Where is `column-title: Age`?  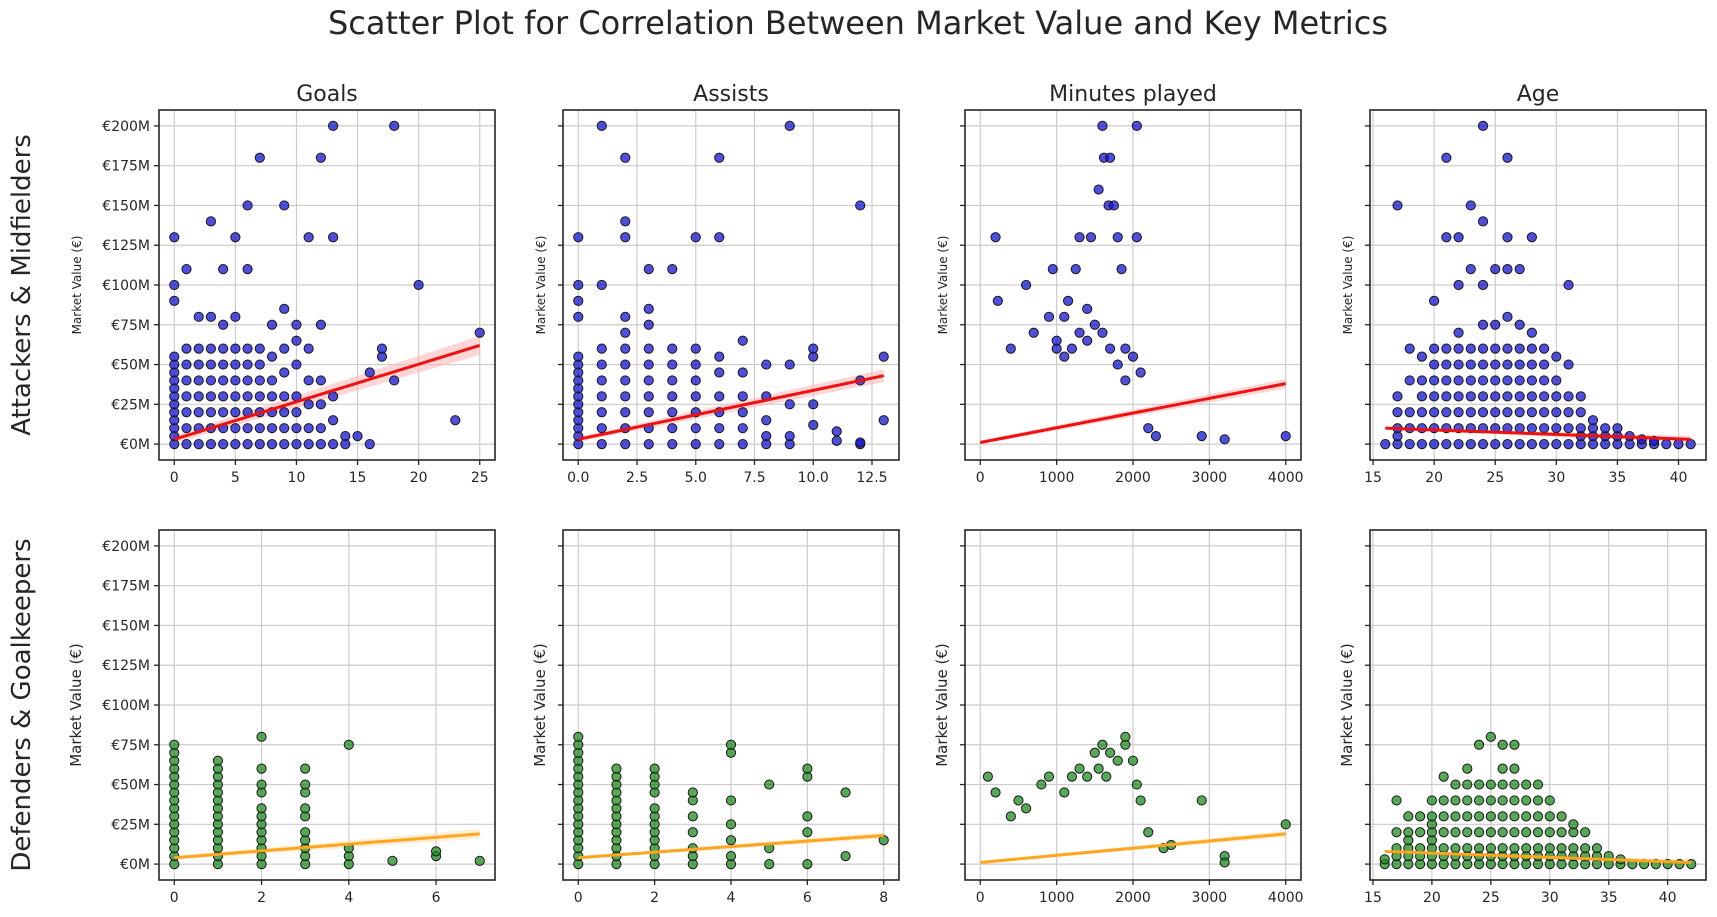 column-title: Age is located at coordinates (1538, 94).